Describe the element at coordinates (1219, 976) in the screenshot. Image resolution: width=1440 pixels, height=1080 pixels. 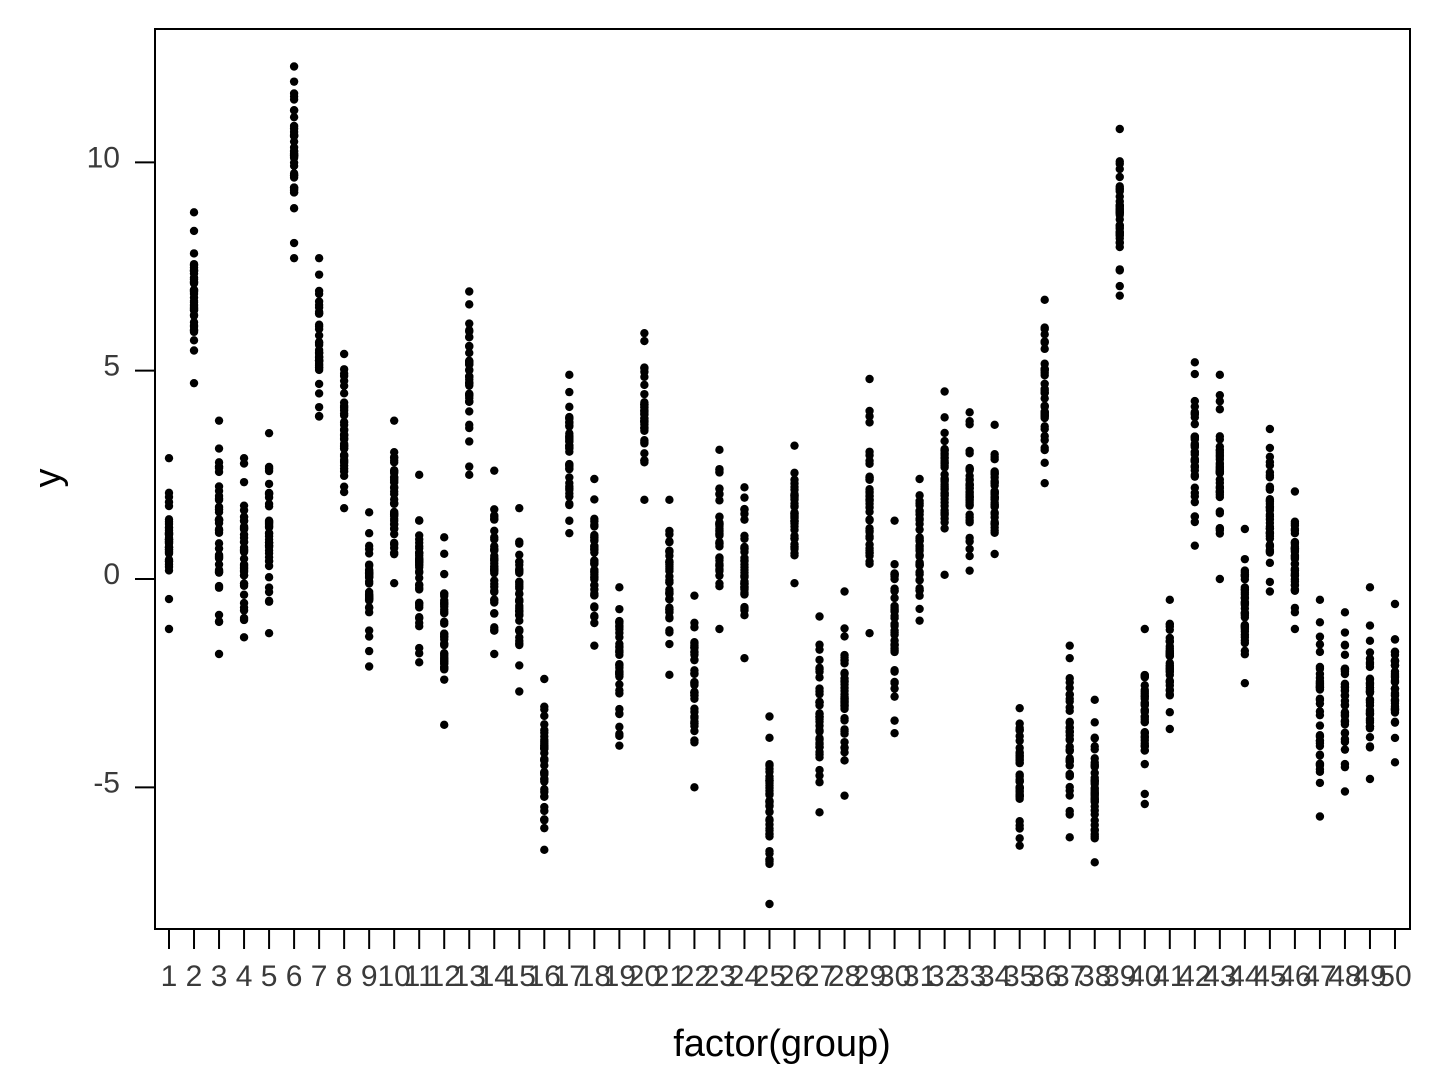
I see `x-tick-label: 43` at that location.